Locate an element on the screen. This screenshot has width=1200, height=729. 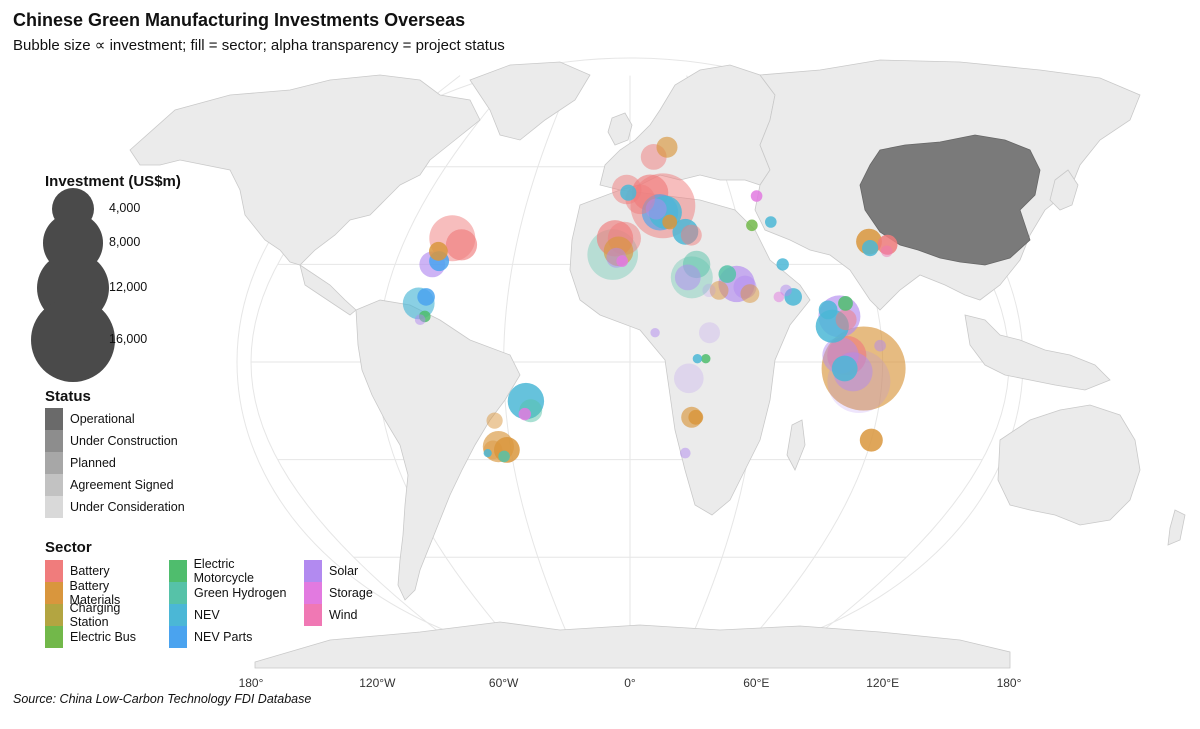
japan-landmass is located at coordinates (1064, 190).